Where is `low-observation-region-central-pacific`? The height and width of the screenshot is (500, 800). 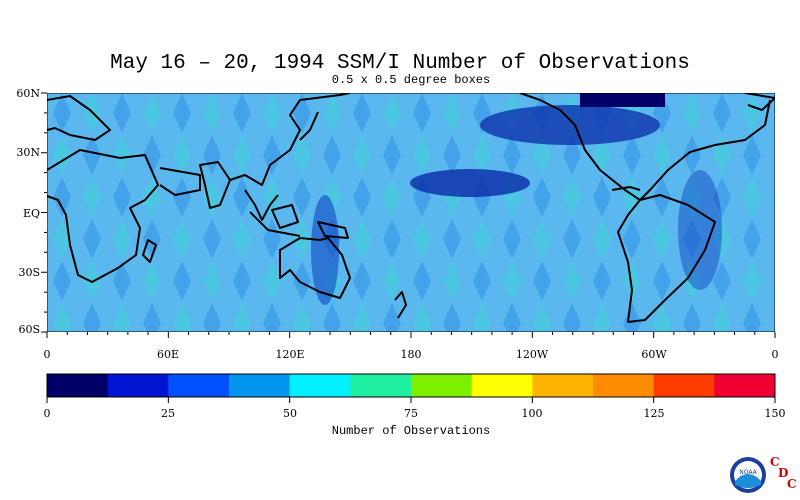
low-observation-region-central-pacific is located at coordinates (470, 183).